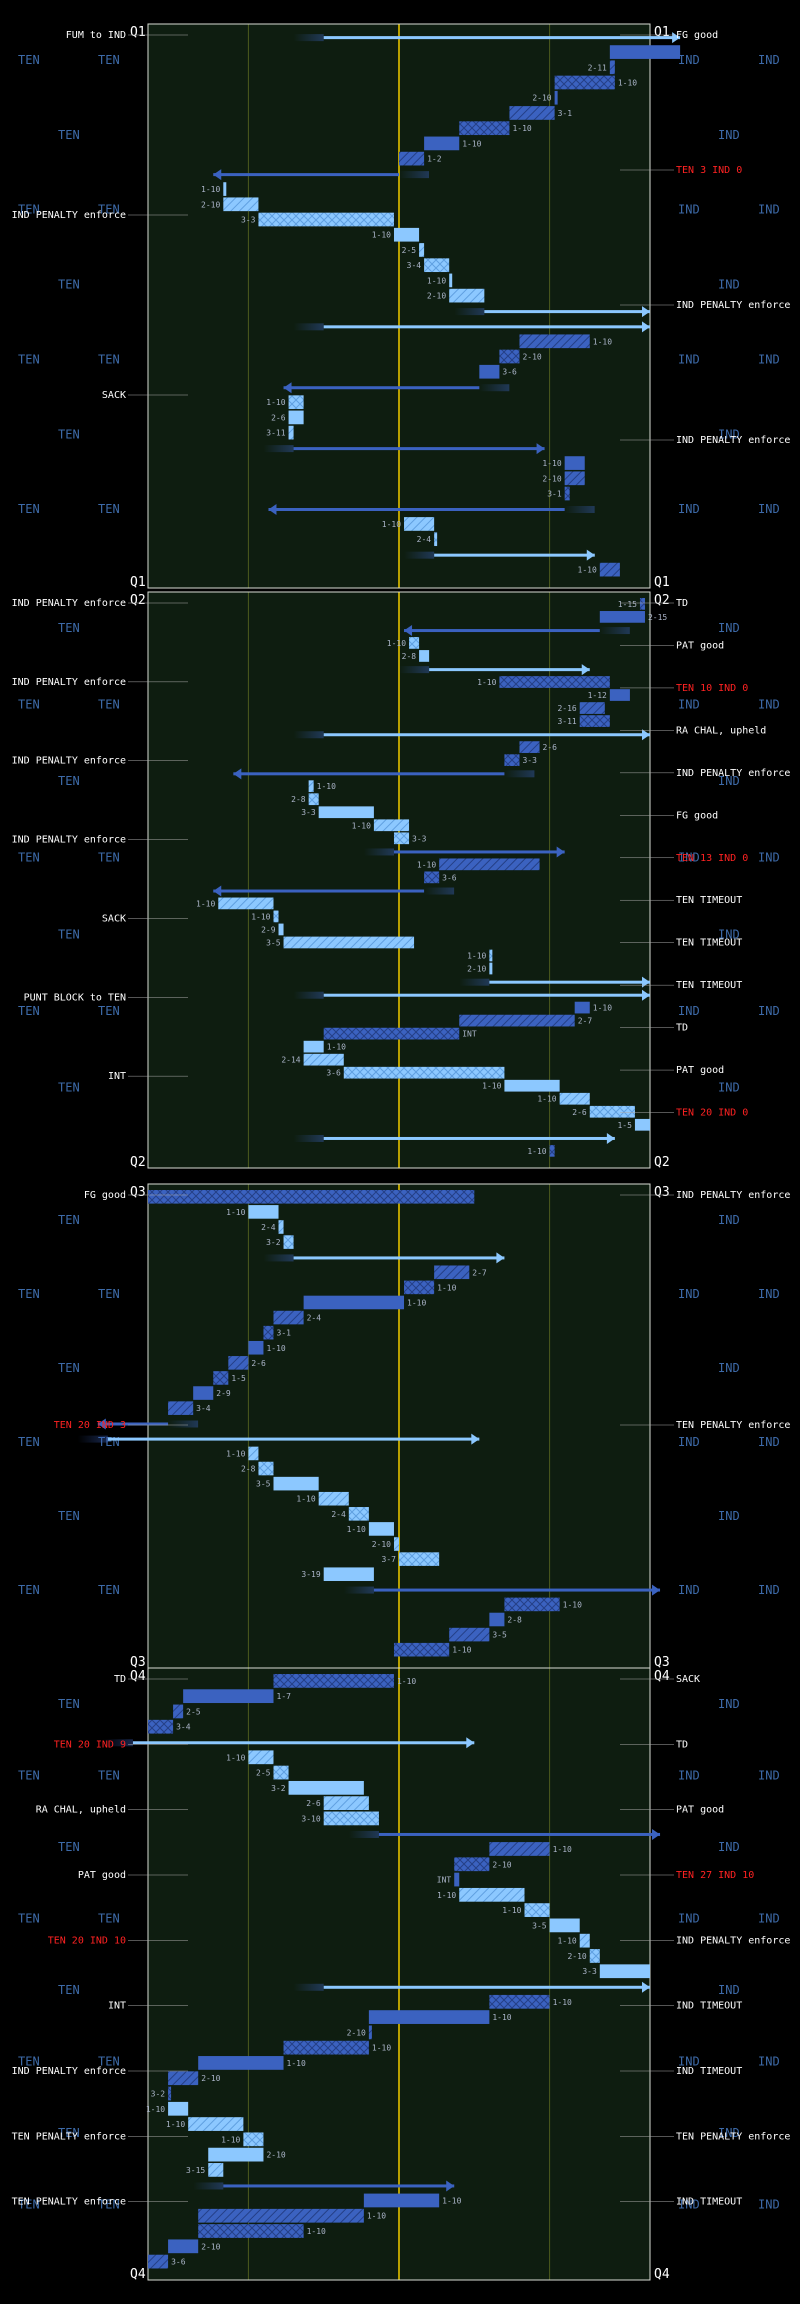  What do you see at coordinates (514, 555) in the screenshot?
I see `play-arrow` at bounding box center [514, 555].